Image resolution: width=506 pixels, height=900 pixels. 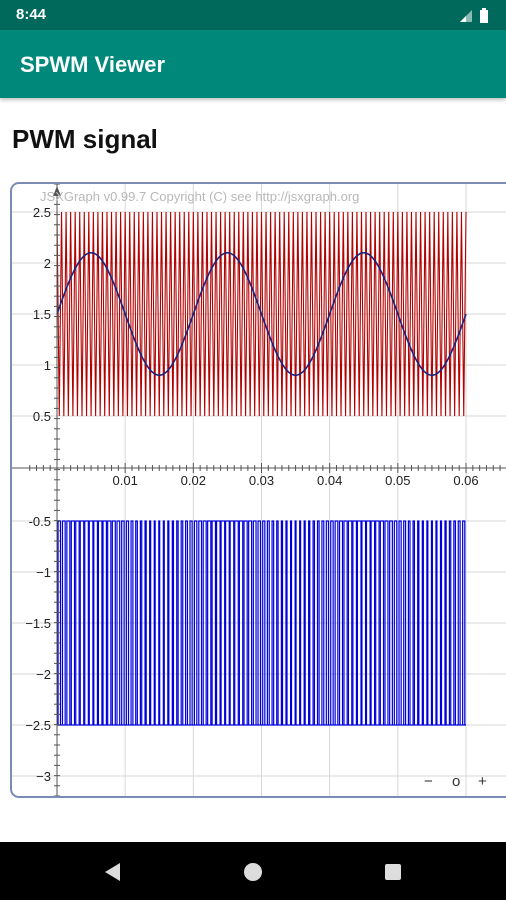 I want to click on back-icon, so click(x=112, y=872).